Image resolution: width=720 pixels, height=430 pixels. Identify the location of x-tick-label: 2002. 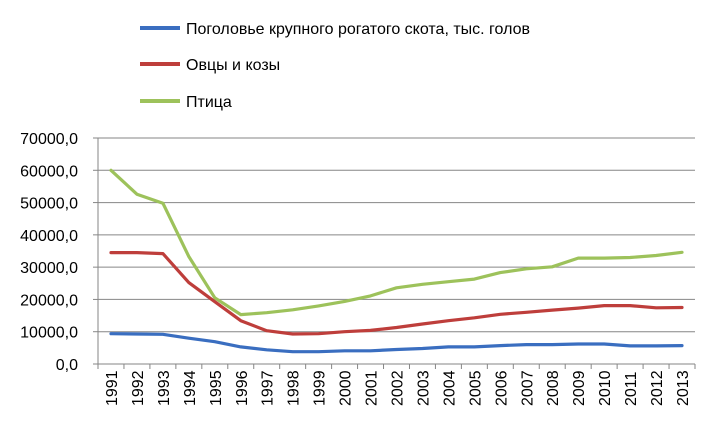
(398, 388).